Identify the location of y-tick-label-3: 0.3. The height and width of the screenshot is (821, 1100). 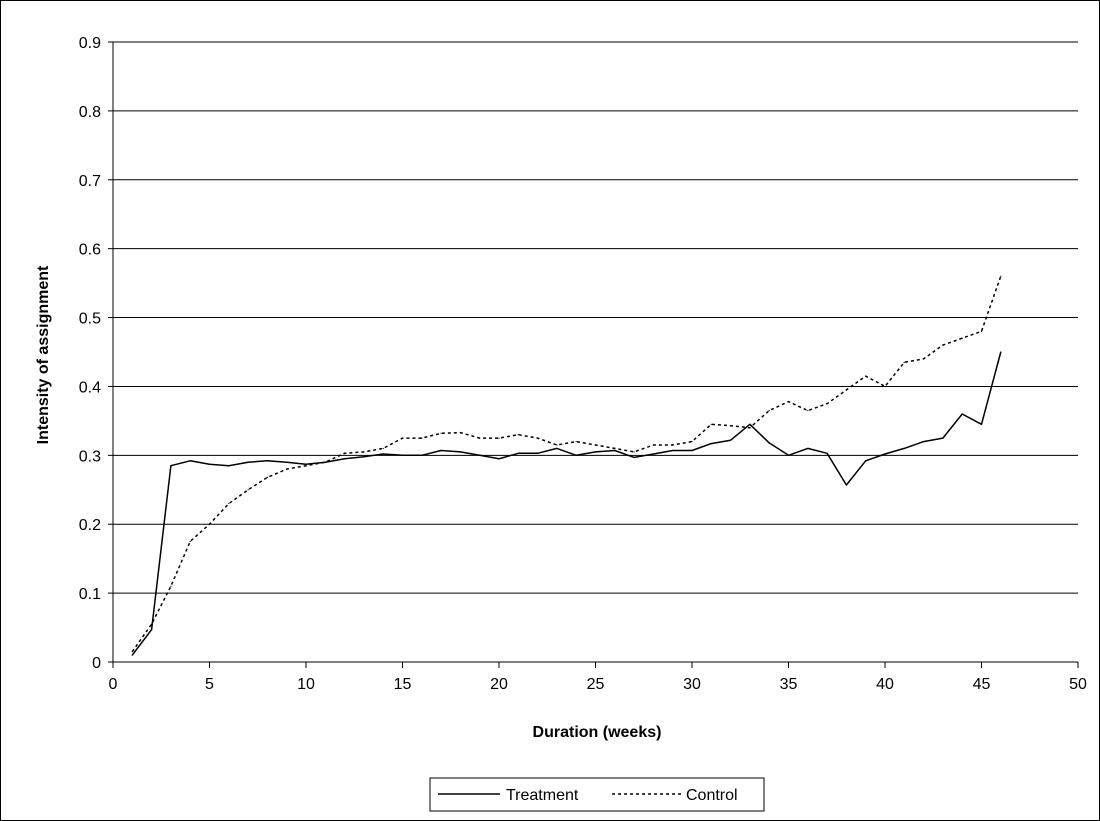
(90, 456).